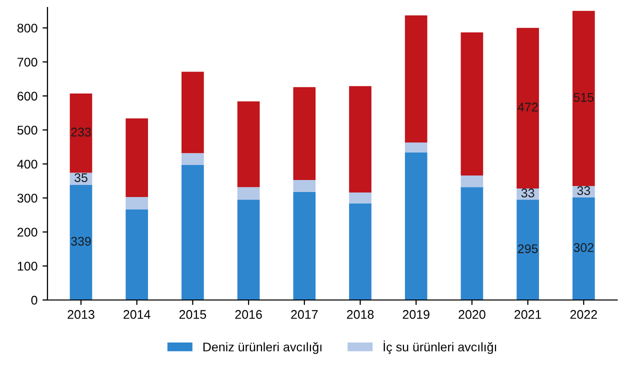 This screenshot has height=375, width=633. I want to click on y-tick-label: 300, so click(27, 198).